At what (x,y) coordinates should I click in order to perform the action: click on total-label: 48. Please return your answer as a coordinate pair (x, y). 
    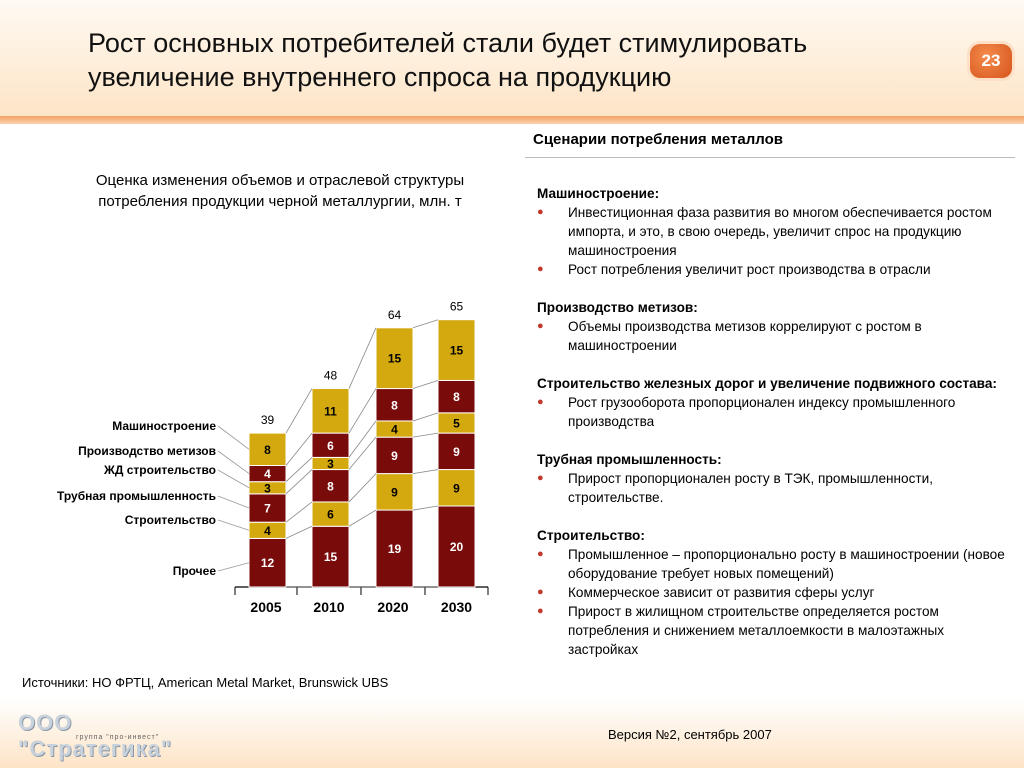
    Looking at the image, I should click on (331, 376).